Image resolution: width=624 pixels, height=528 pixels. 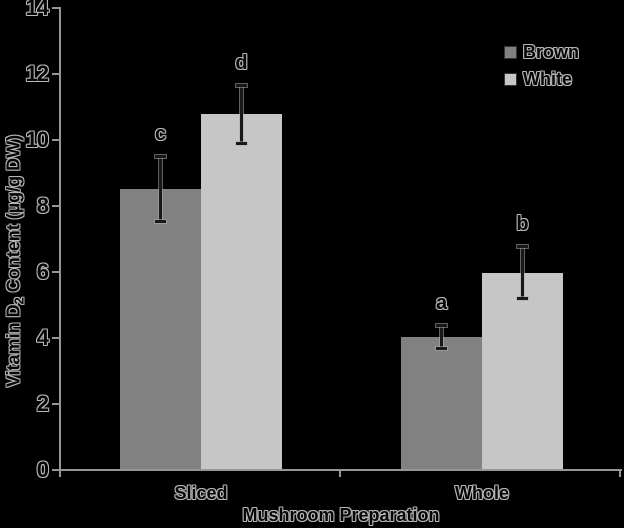 What do you see at coordinates (522, 370) in the screenshot?
I see `bar-whole-white` at bounding box center [522, 370].